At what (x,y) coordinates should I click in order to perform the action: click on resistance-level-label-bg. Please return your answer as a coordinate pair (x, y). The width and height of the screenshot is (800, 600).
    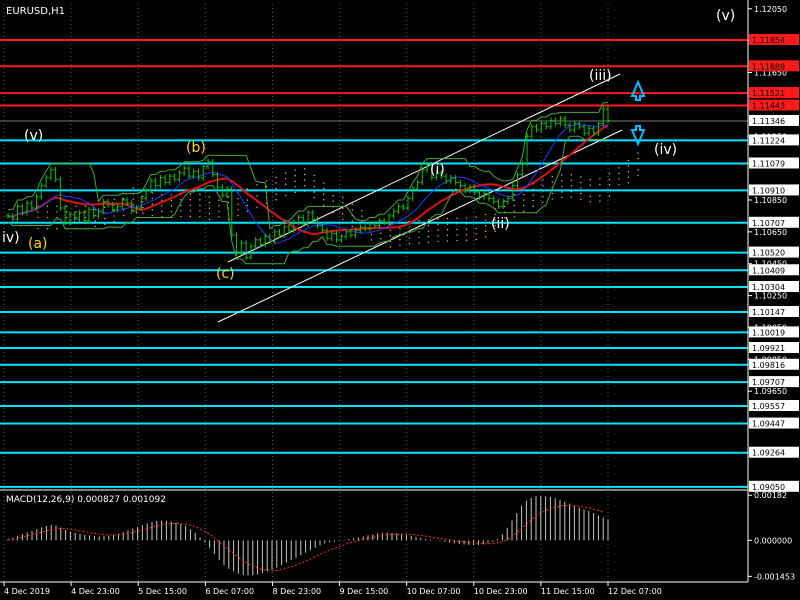
    Looking at the image, I should click on (774, 66).